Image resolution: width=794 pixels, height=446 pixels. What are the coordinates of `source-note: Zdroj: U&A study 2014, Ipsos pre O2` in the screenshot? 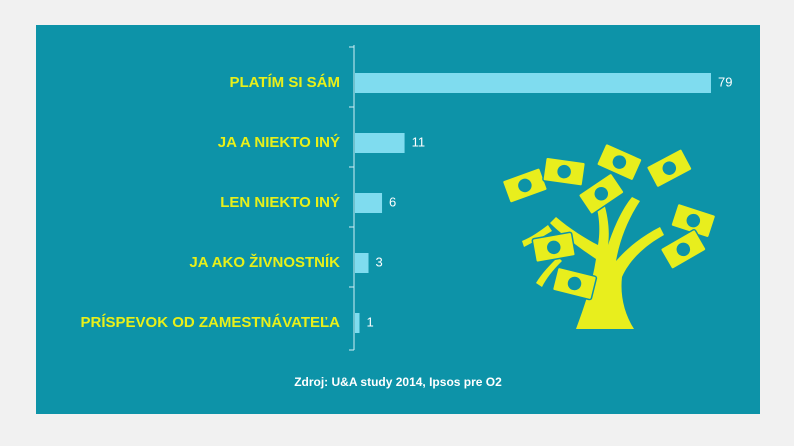 It's located at (398, 382).